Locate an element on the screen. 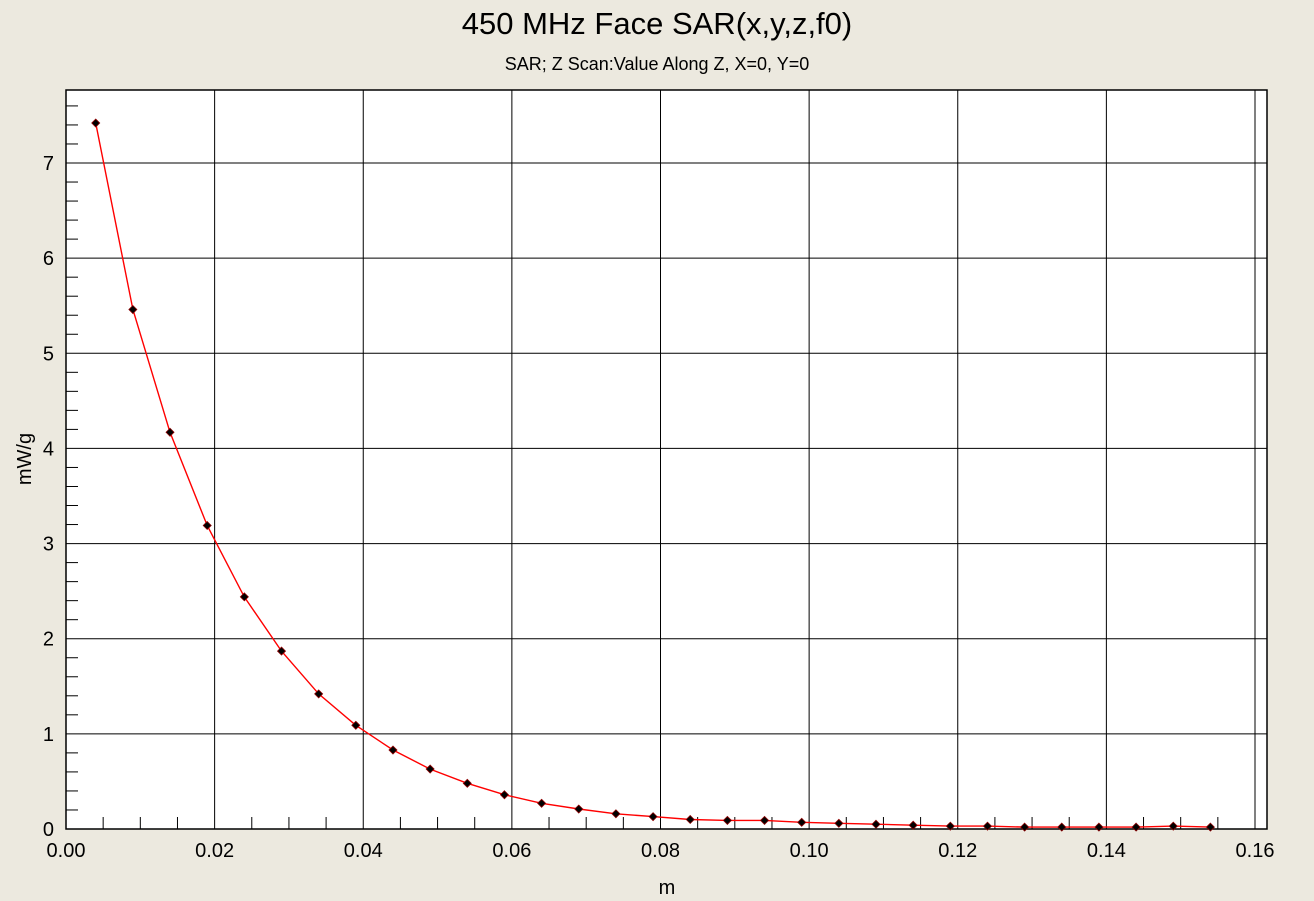 The image size is (1314, 901). x-tick-label: 0.14 is located at coordinates (1106, 851).